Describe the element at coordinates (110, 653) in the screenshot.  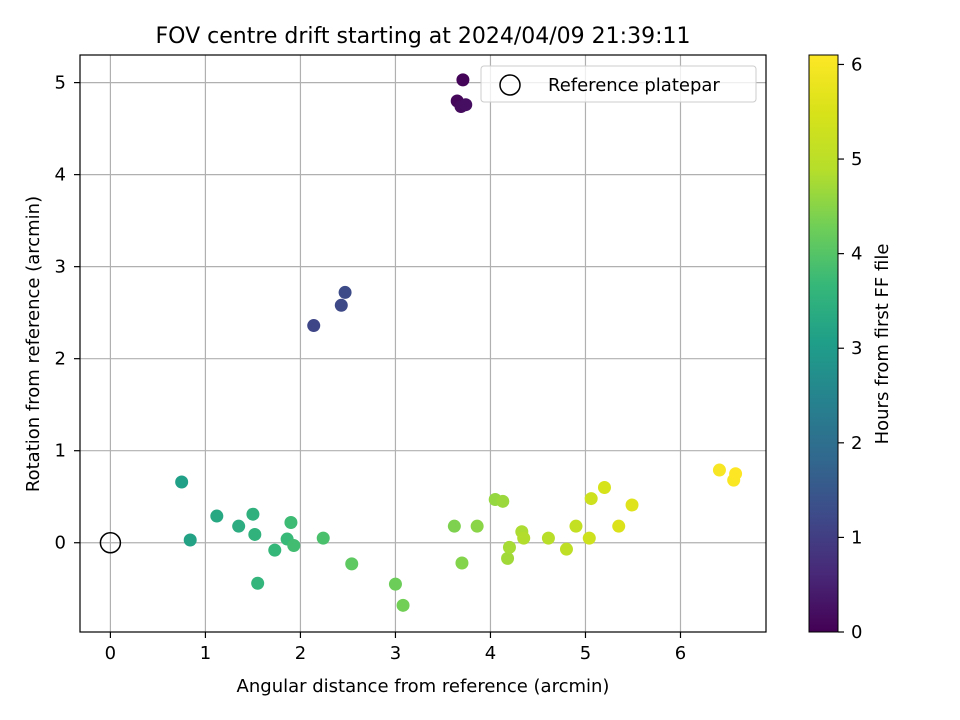
I see `x-tick-label: 0` at that location.